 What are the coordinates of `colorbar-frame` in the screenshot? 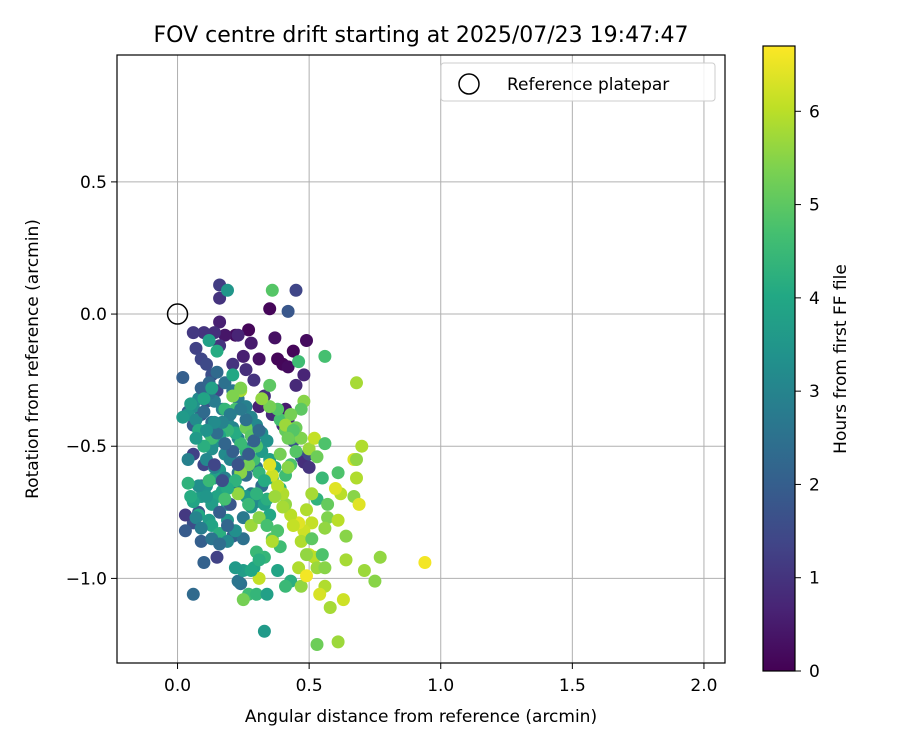 It's located at (779, 358).